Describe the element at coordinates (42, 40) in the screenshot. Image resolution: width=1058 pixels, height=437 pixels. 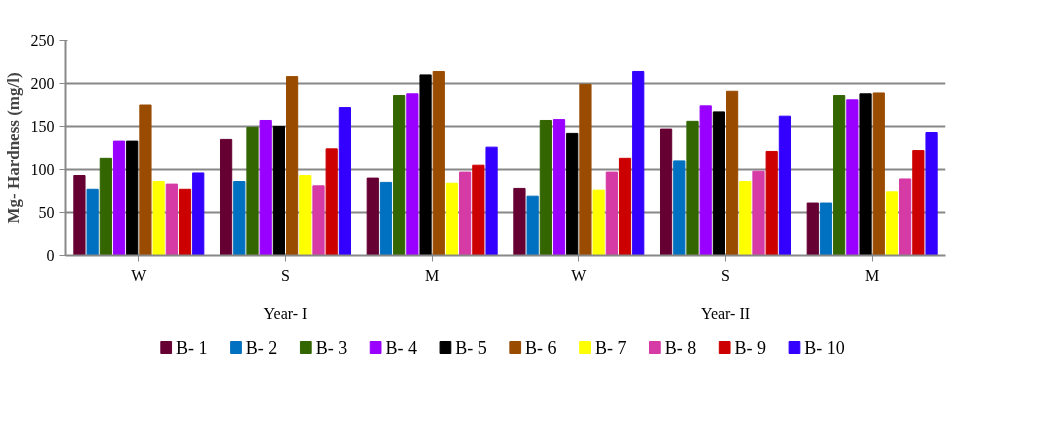
I see `y-tick-label: 250` at that location.